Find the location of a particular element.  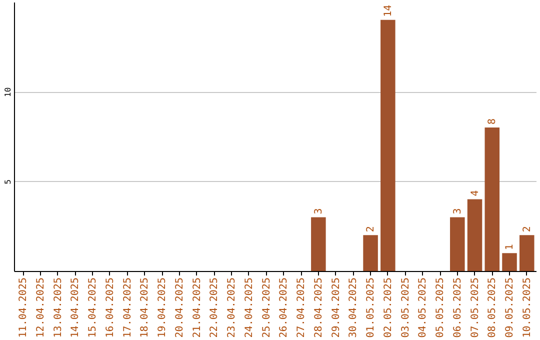

x-tick-label: 21.04.2025 is located at coordinates (197, 308).